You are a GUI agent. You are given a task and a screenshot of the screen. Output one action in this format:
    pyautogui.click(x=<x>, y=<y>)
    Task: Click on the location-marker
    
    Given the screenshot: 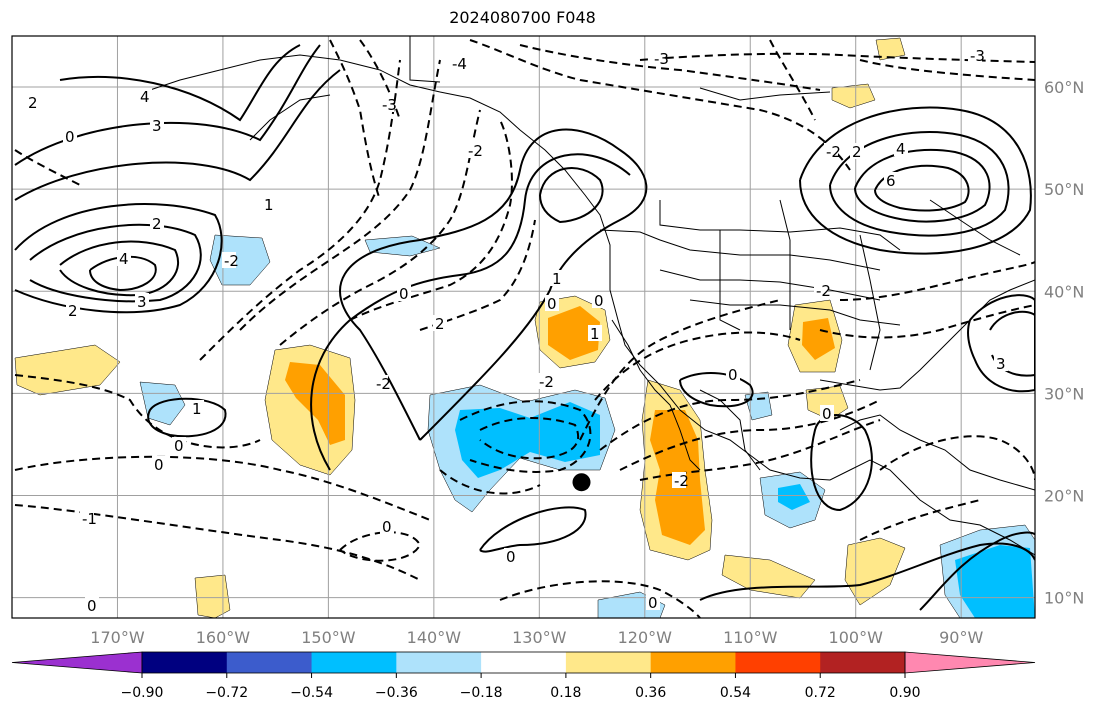 What is the action you would take?
    pyautogui.click(x=581, y=482)
    